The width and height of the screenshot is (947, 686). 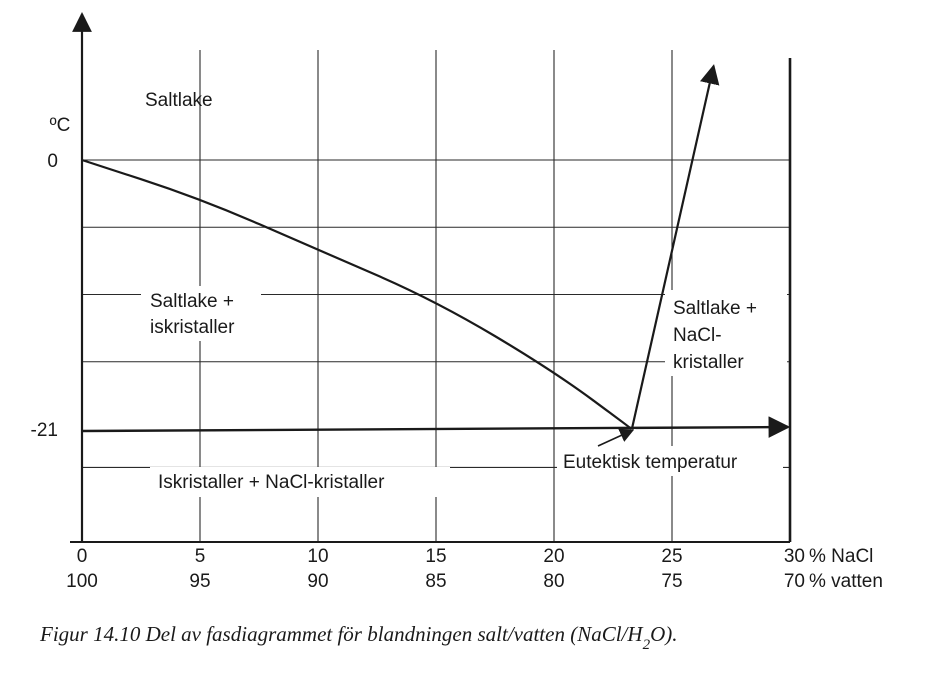 I want to click on x-tick-label-nacl: 15, so click(x=435, y=556).